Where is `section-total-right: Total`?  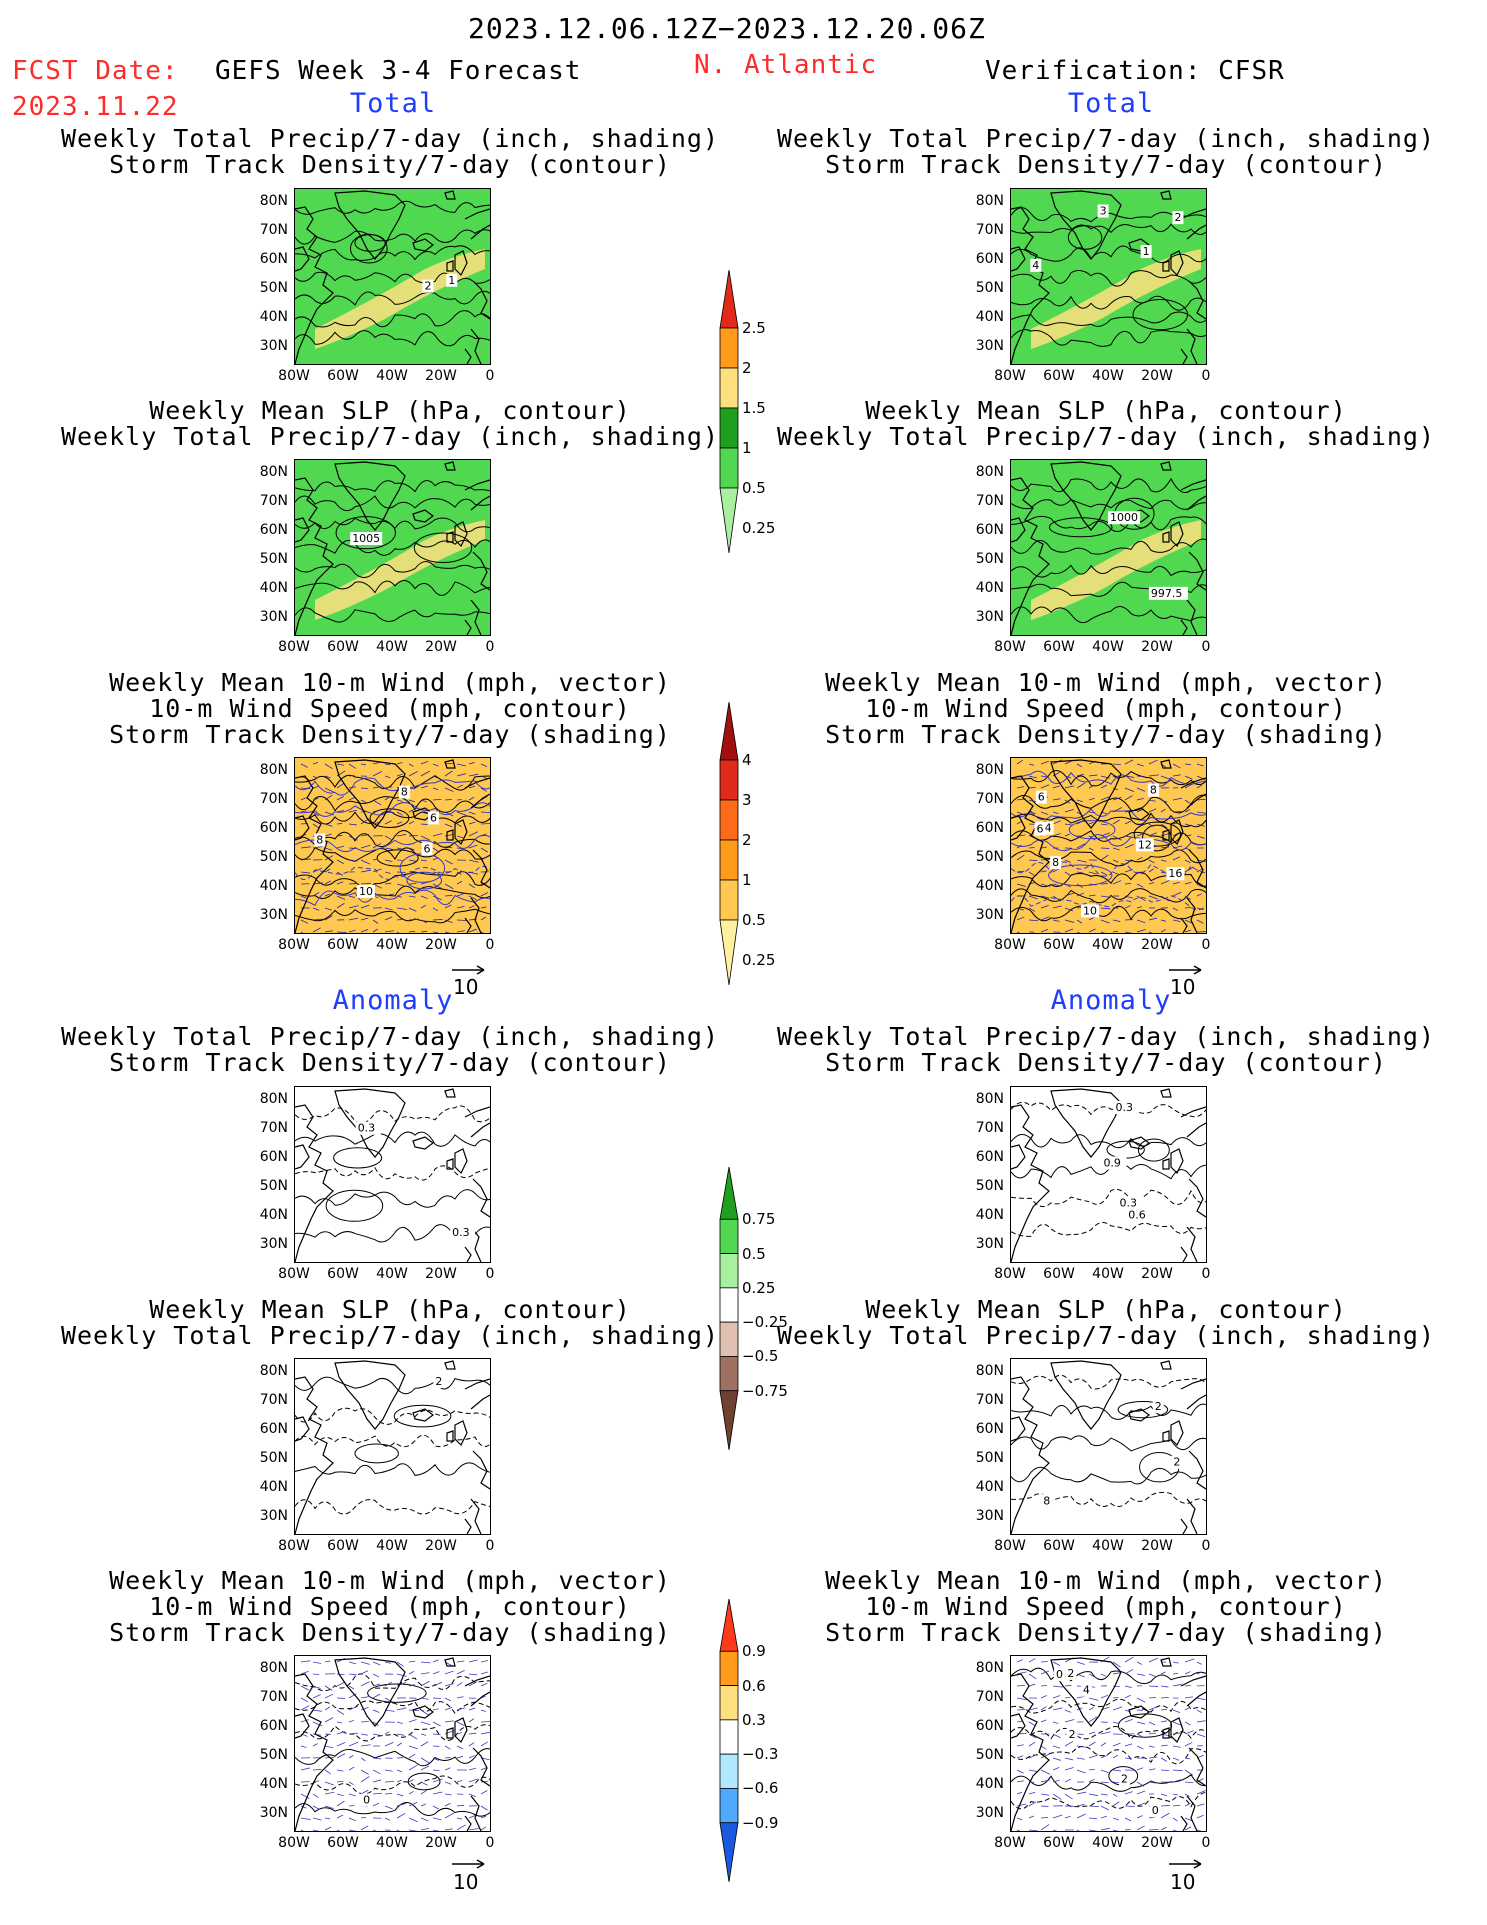 section-total-right: Total is located at coordinates (1111, 103).